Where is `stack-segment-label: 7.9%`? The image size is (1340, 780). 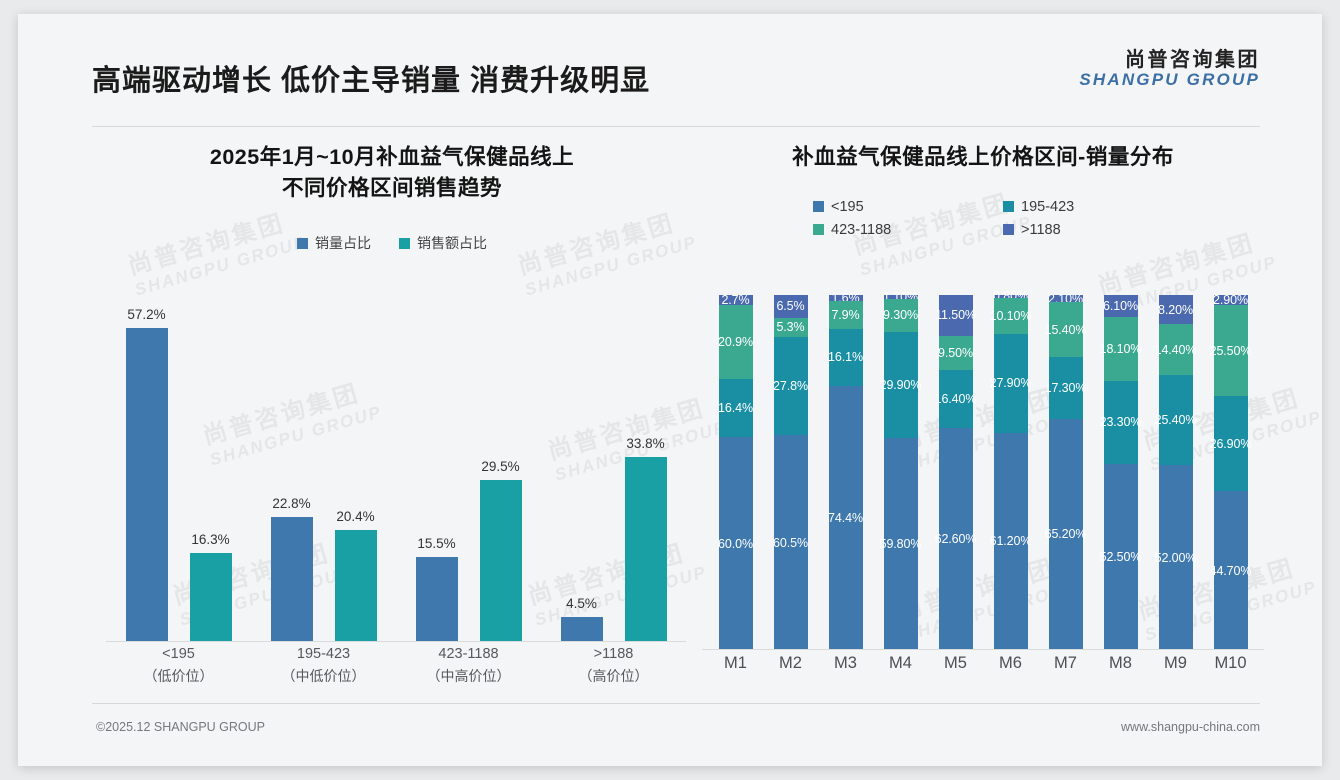 stack-segment-label: 7.9% is located at coordinates (845, 314).